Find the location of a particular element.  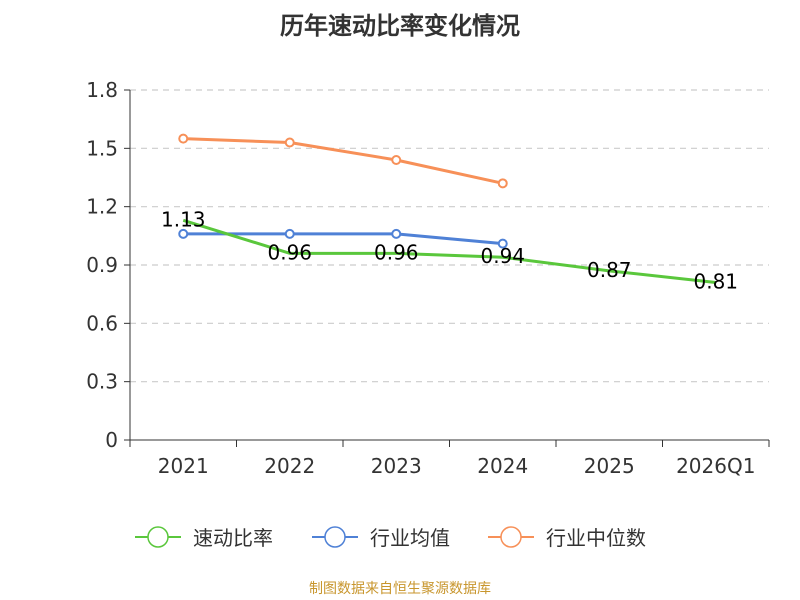

legend-label: 行业中位数 is located at coordinates (596, 538).